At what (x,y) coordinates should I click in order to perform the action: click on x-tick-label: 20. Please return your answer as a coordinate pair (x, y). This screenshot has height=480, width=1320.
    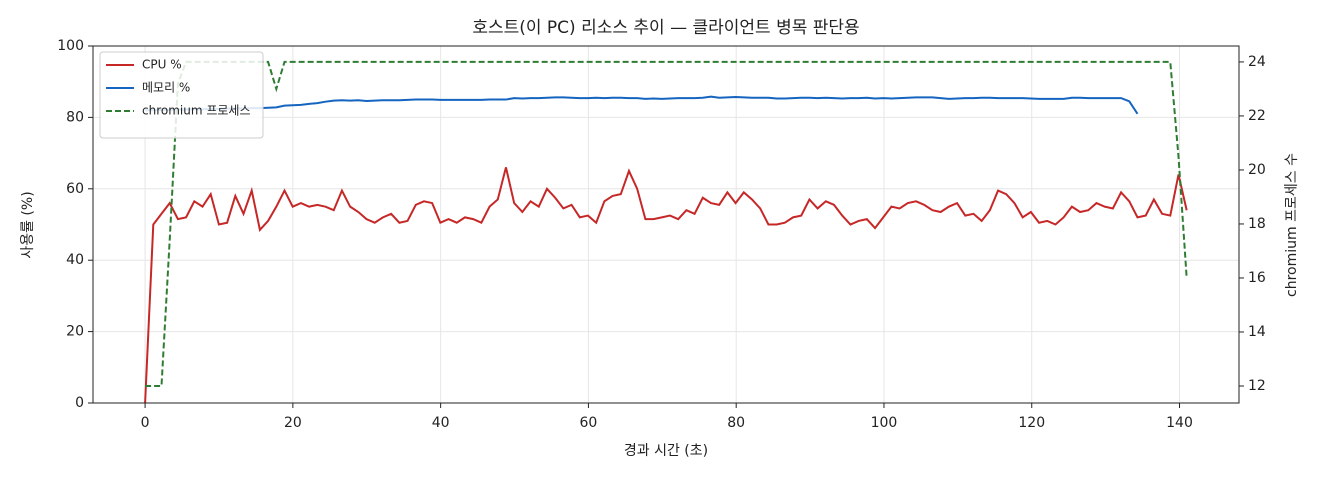
    Looking at the image, I should click on (293, 423).